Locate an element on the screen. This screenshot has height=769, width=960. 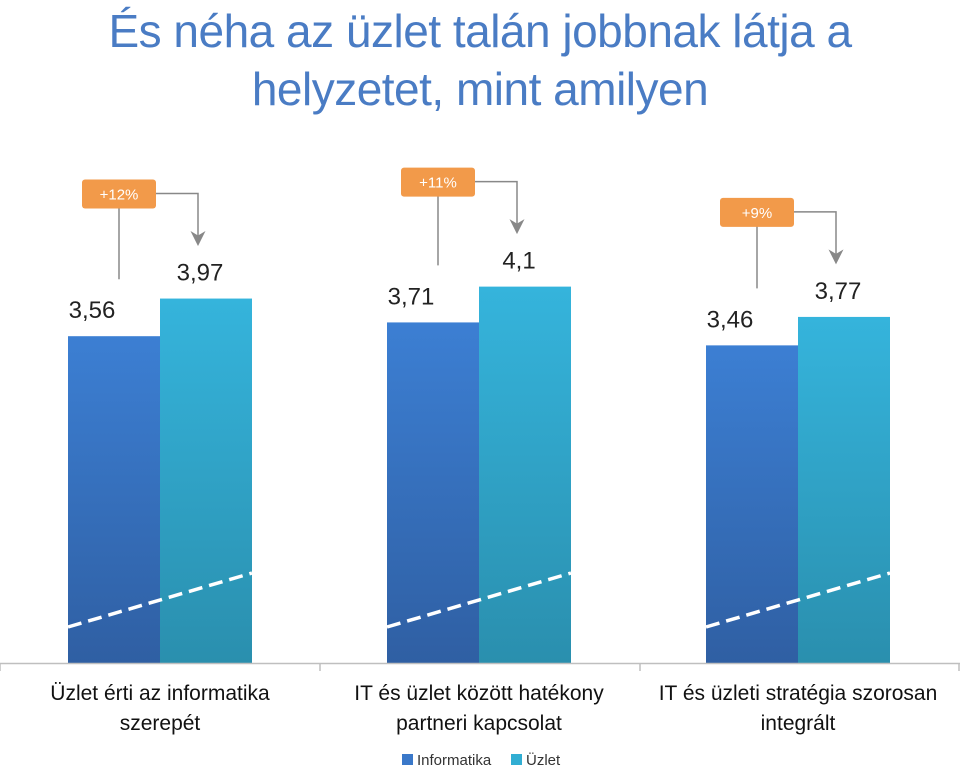
data-label: 3,46 is located at coordinates (730, 319).